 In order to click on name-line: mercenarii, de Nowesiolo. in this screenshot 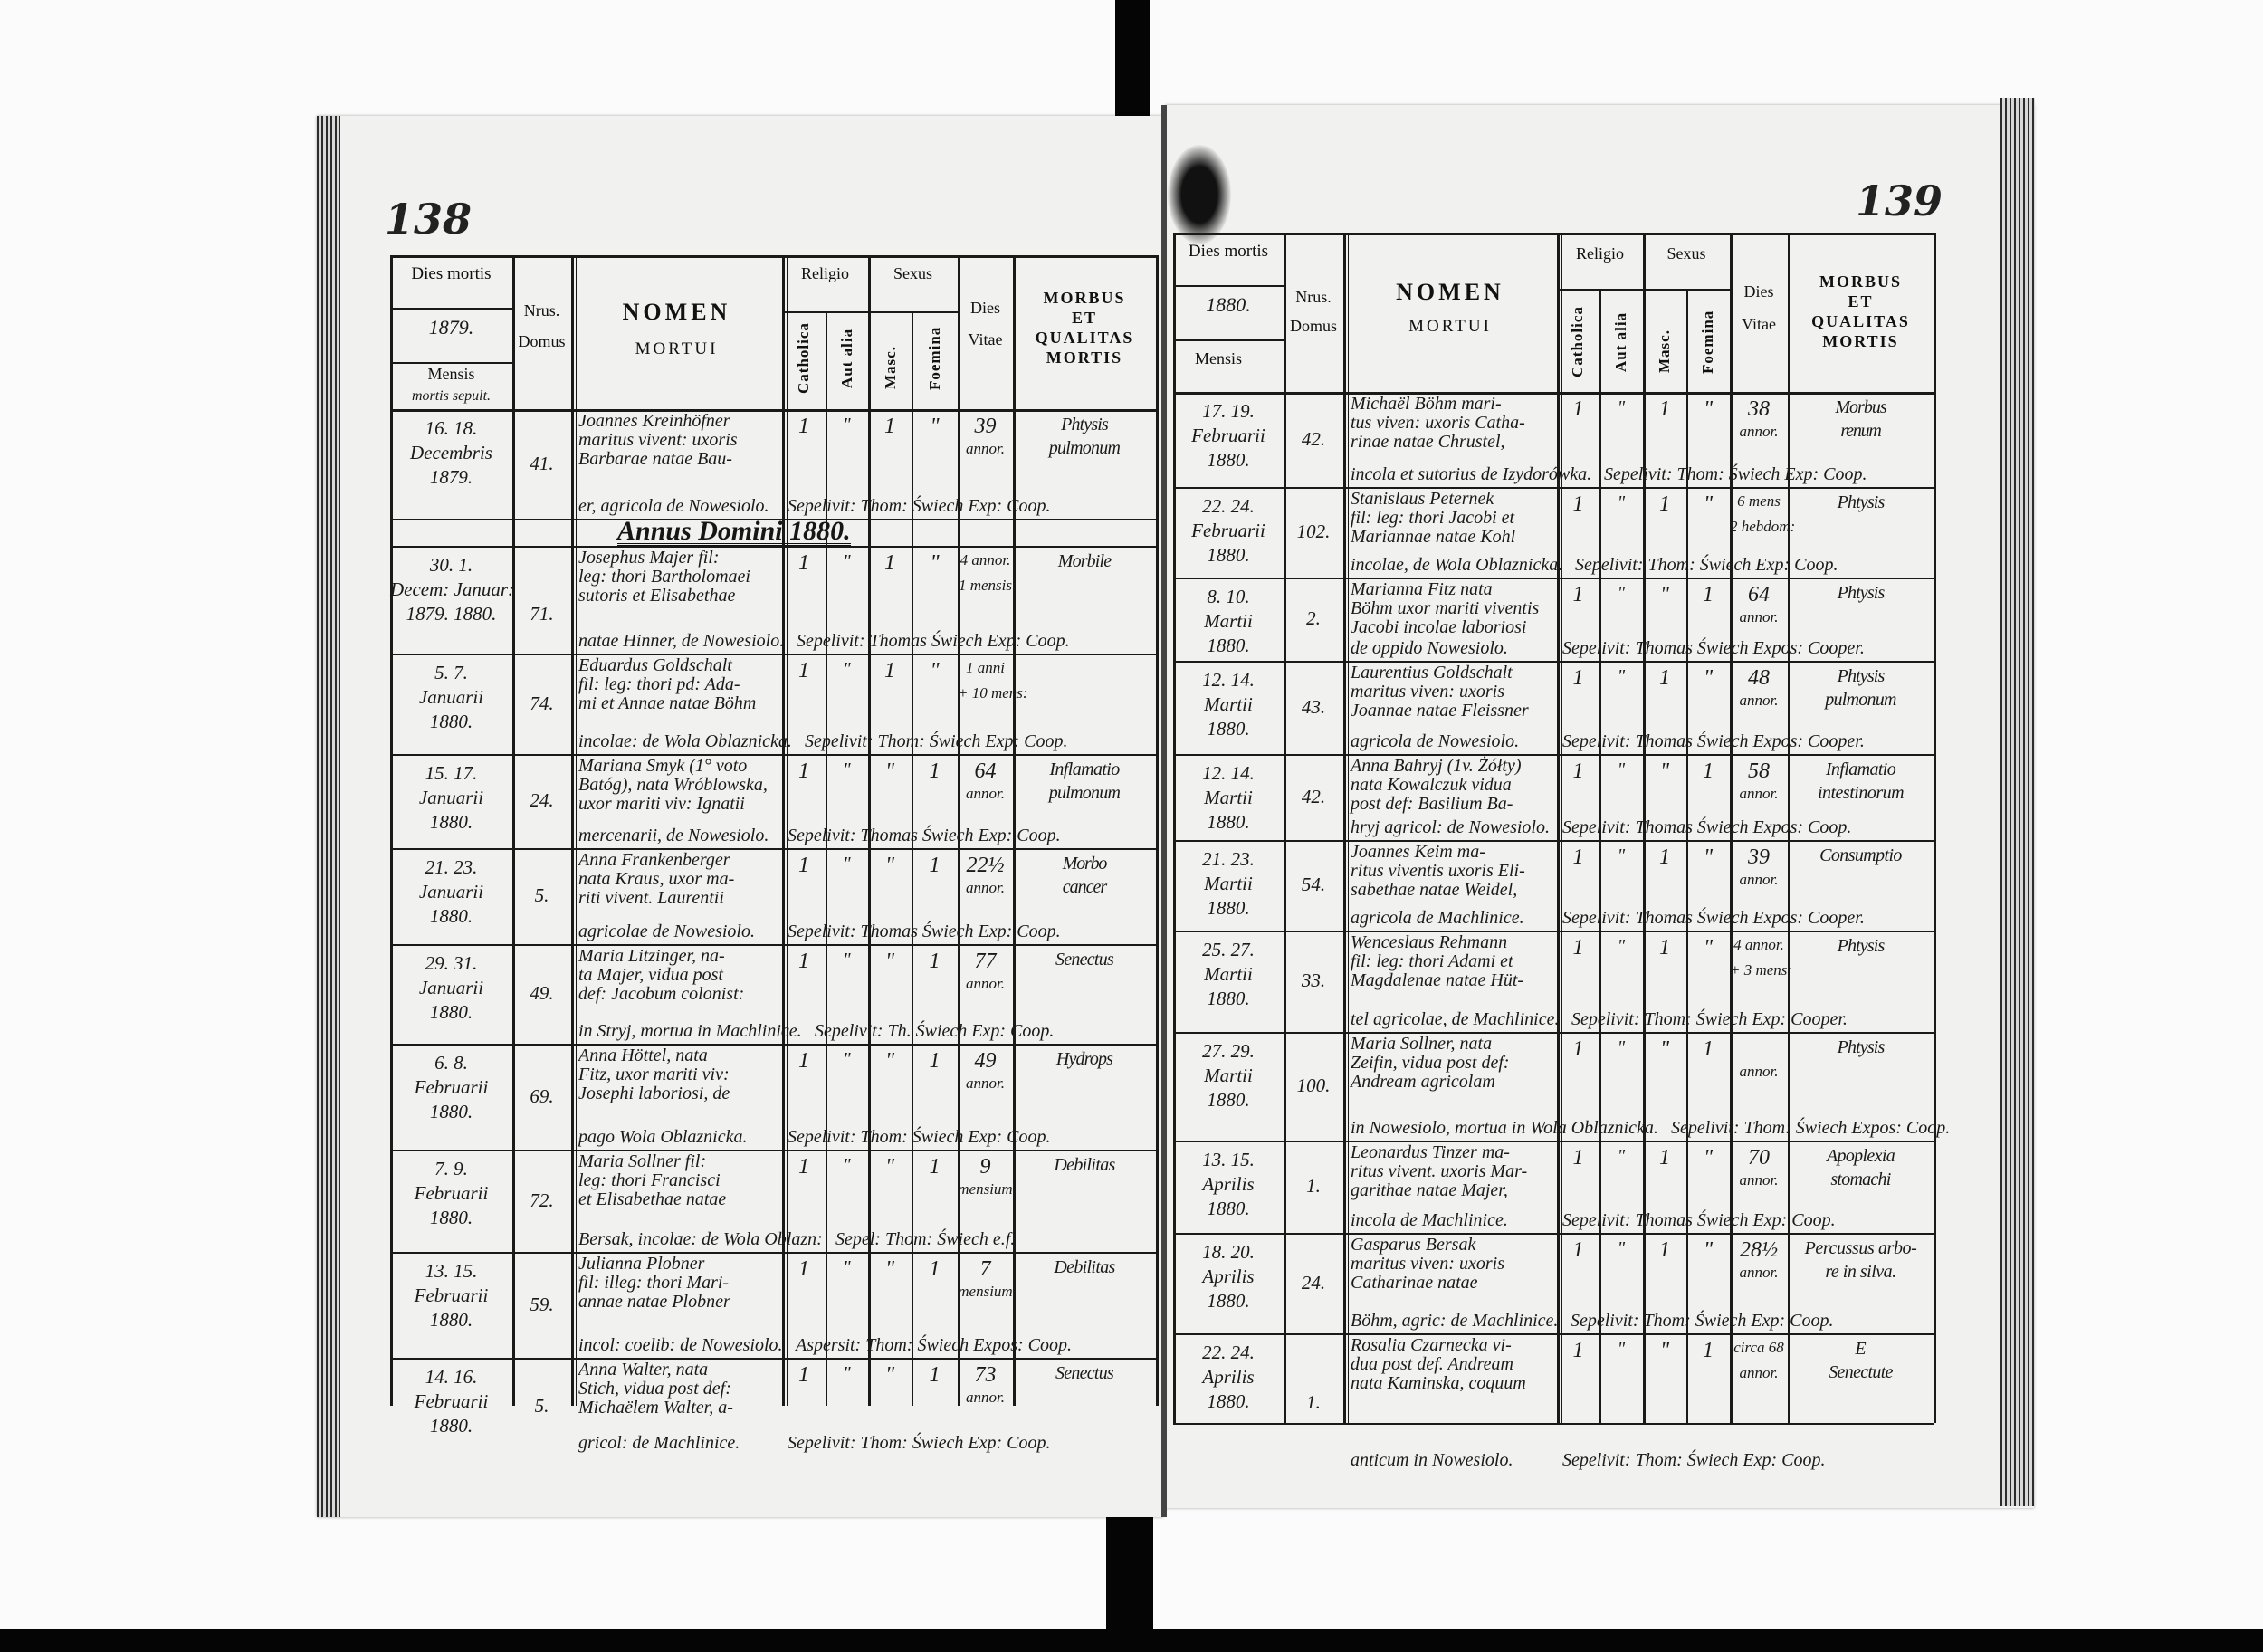, I will do `click(673, 835)`.